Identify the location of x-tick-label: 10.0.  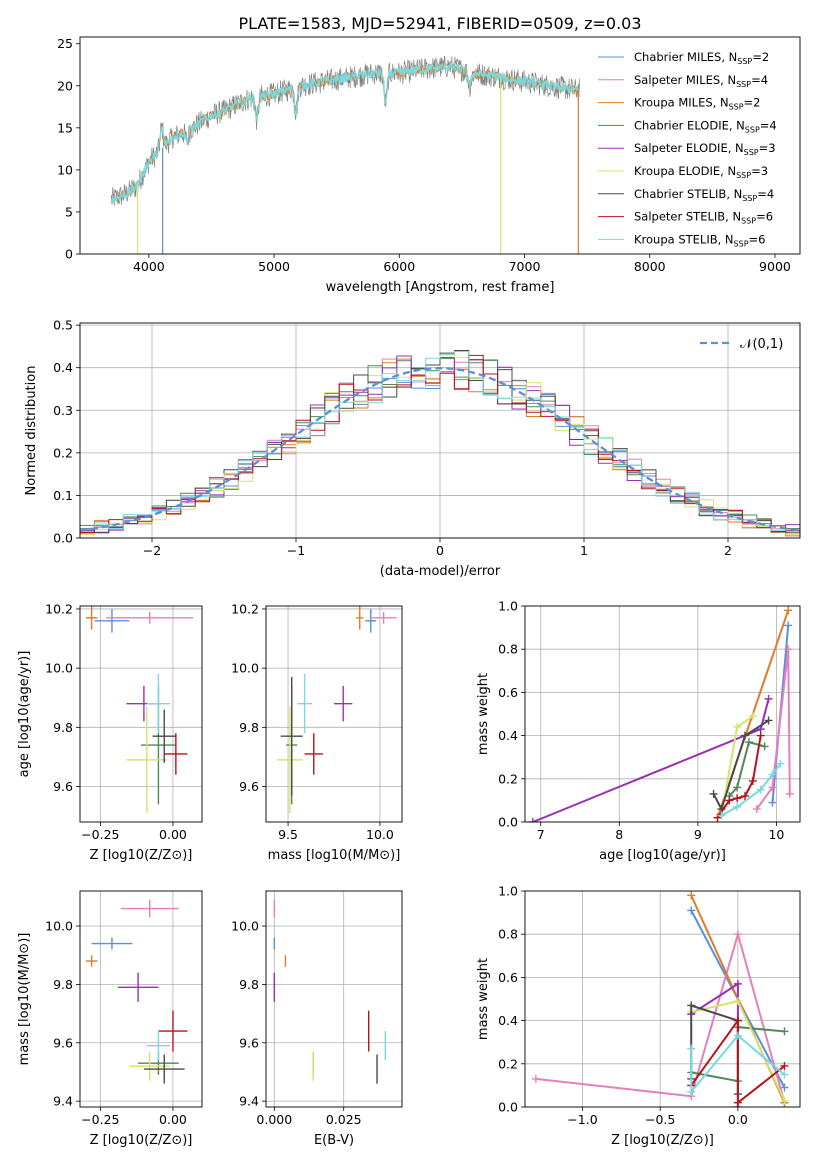
(380, 834).